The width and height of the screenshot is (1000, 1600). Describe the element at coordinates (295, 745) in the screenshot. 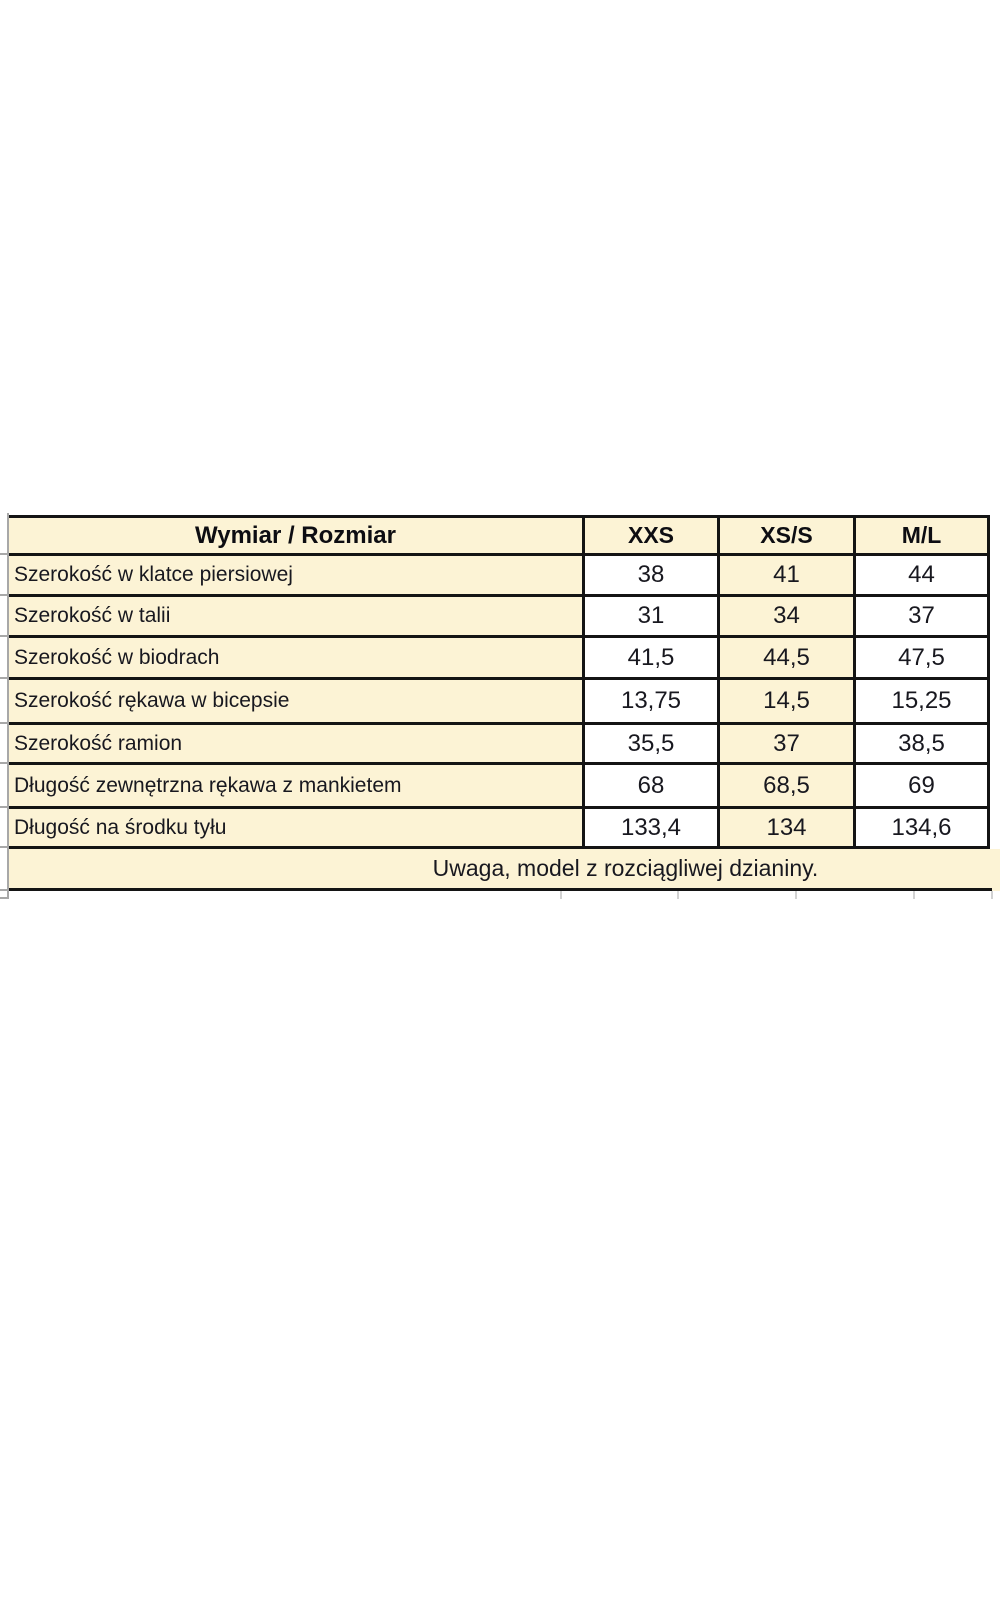

I see `row-label-shoulder-width: Szerokość ramion` at that location.